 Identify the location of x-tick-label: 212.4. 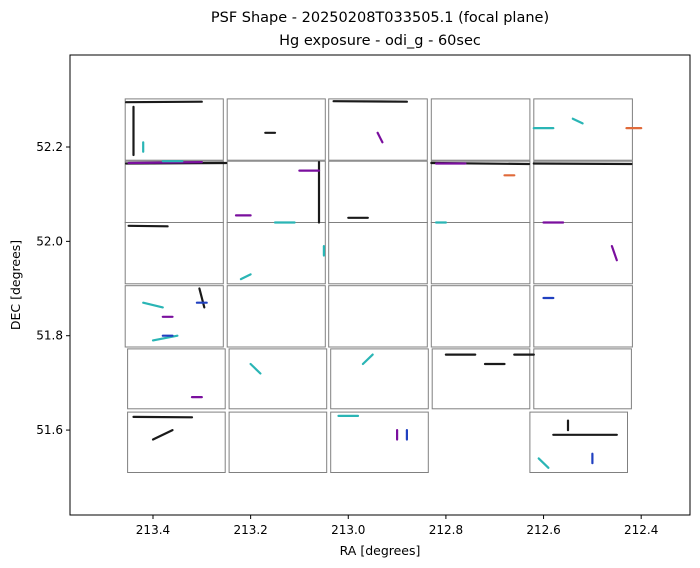
(641, 530).